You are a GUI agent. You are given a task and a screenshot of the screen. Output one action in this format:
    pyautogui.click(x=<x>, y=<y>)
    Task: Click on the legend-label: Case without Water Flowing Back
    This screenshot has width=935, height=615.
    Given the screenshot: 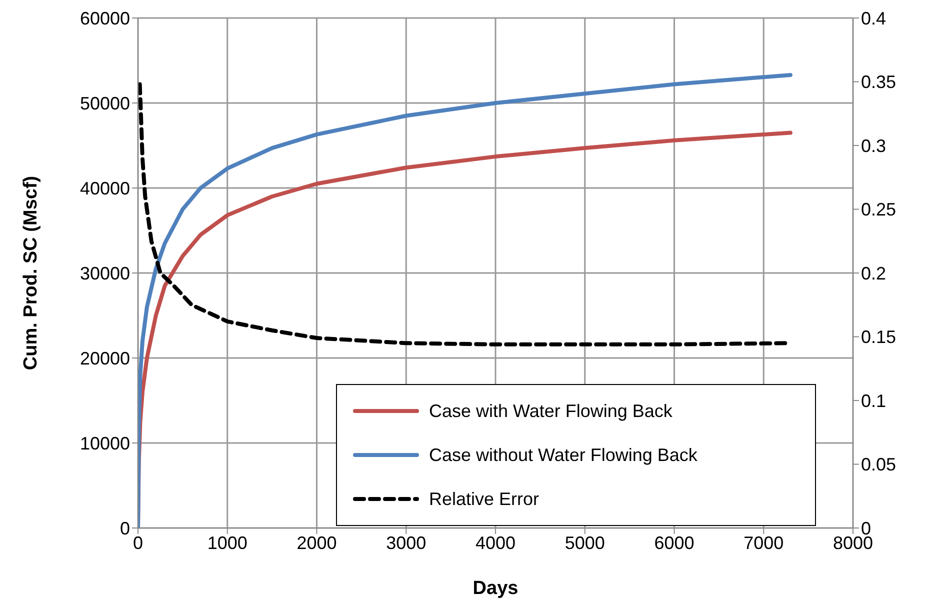 What is the action you would take?
    pyautogui.click(x=563, y=455)
    